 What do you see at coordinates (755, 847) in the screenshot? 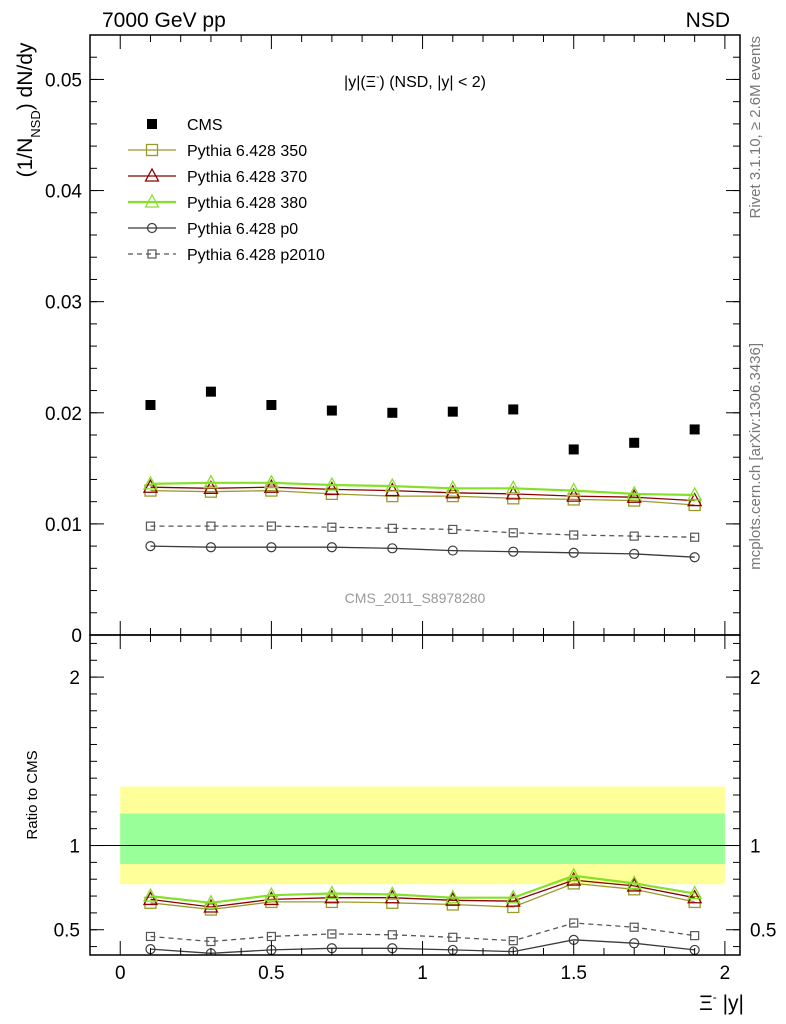
I see `ratio-y-tick-label-right-1: 1` at bounding box center [755, 847].